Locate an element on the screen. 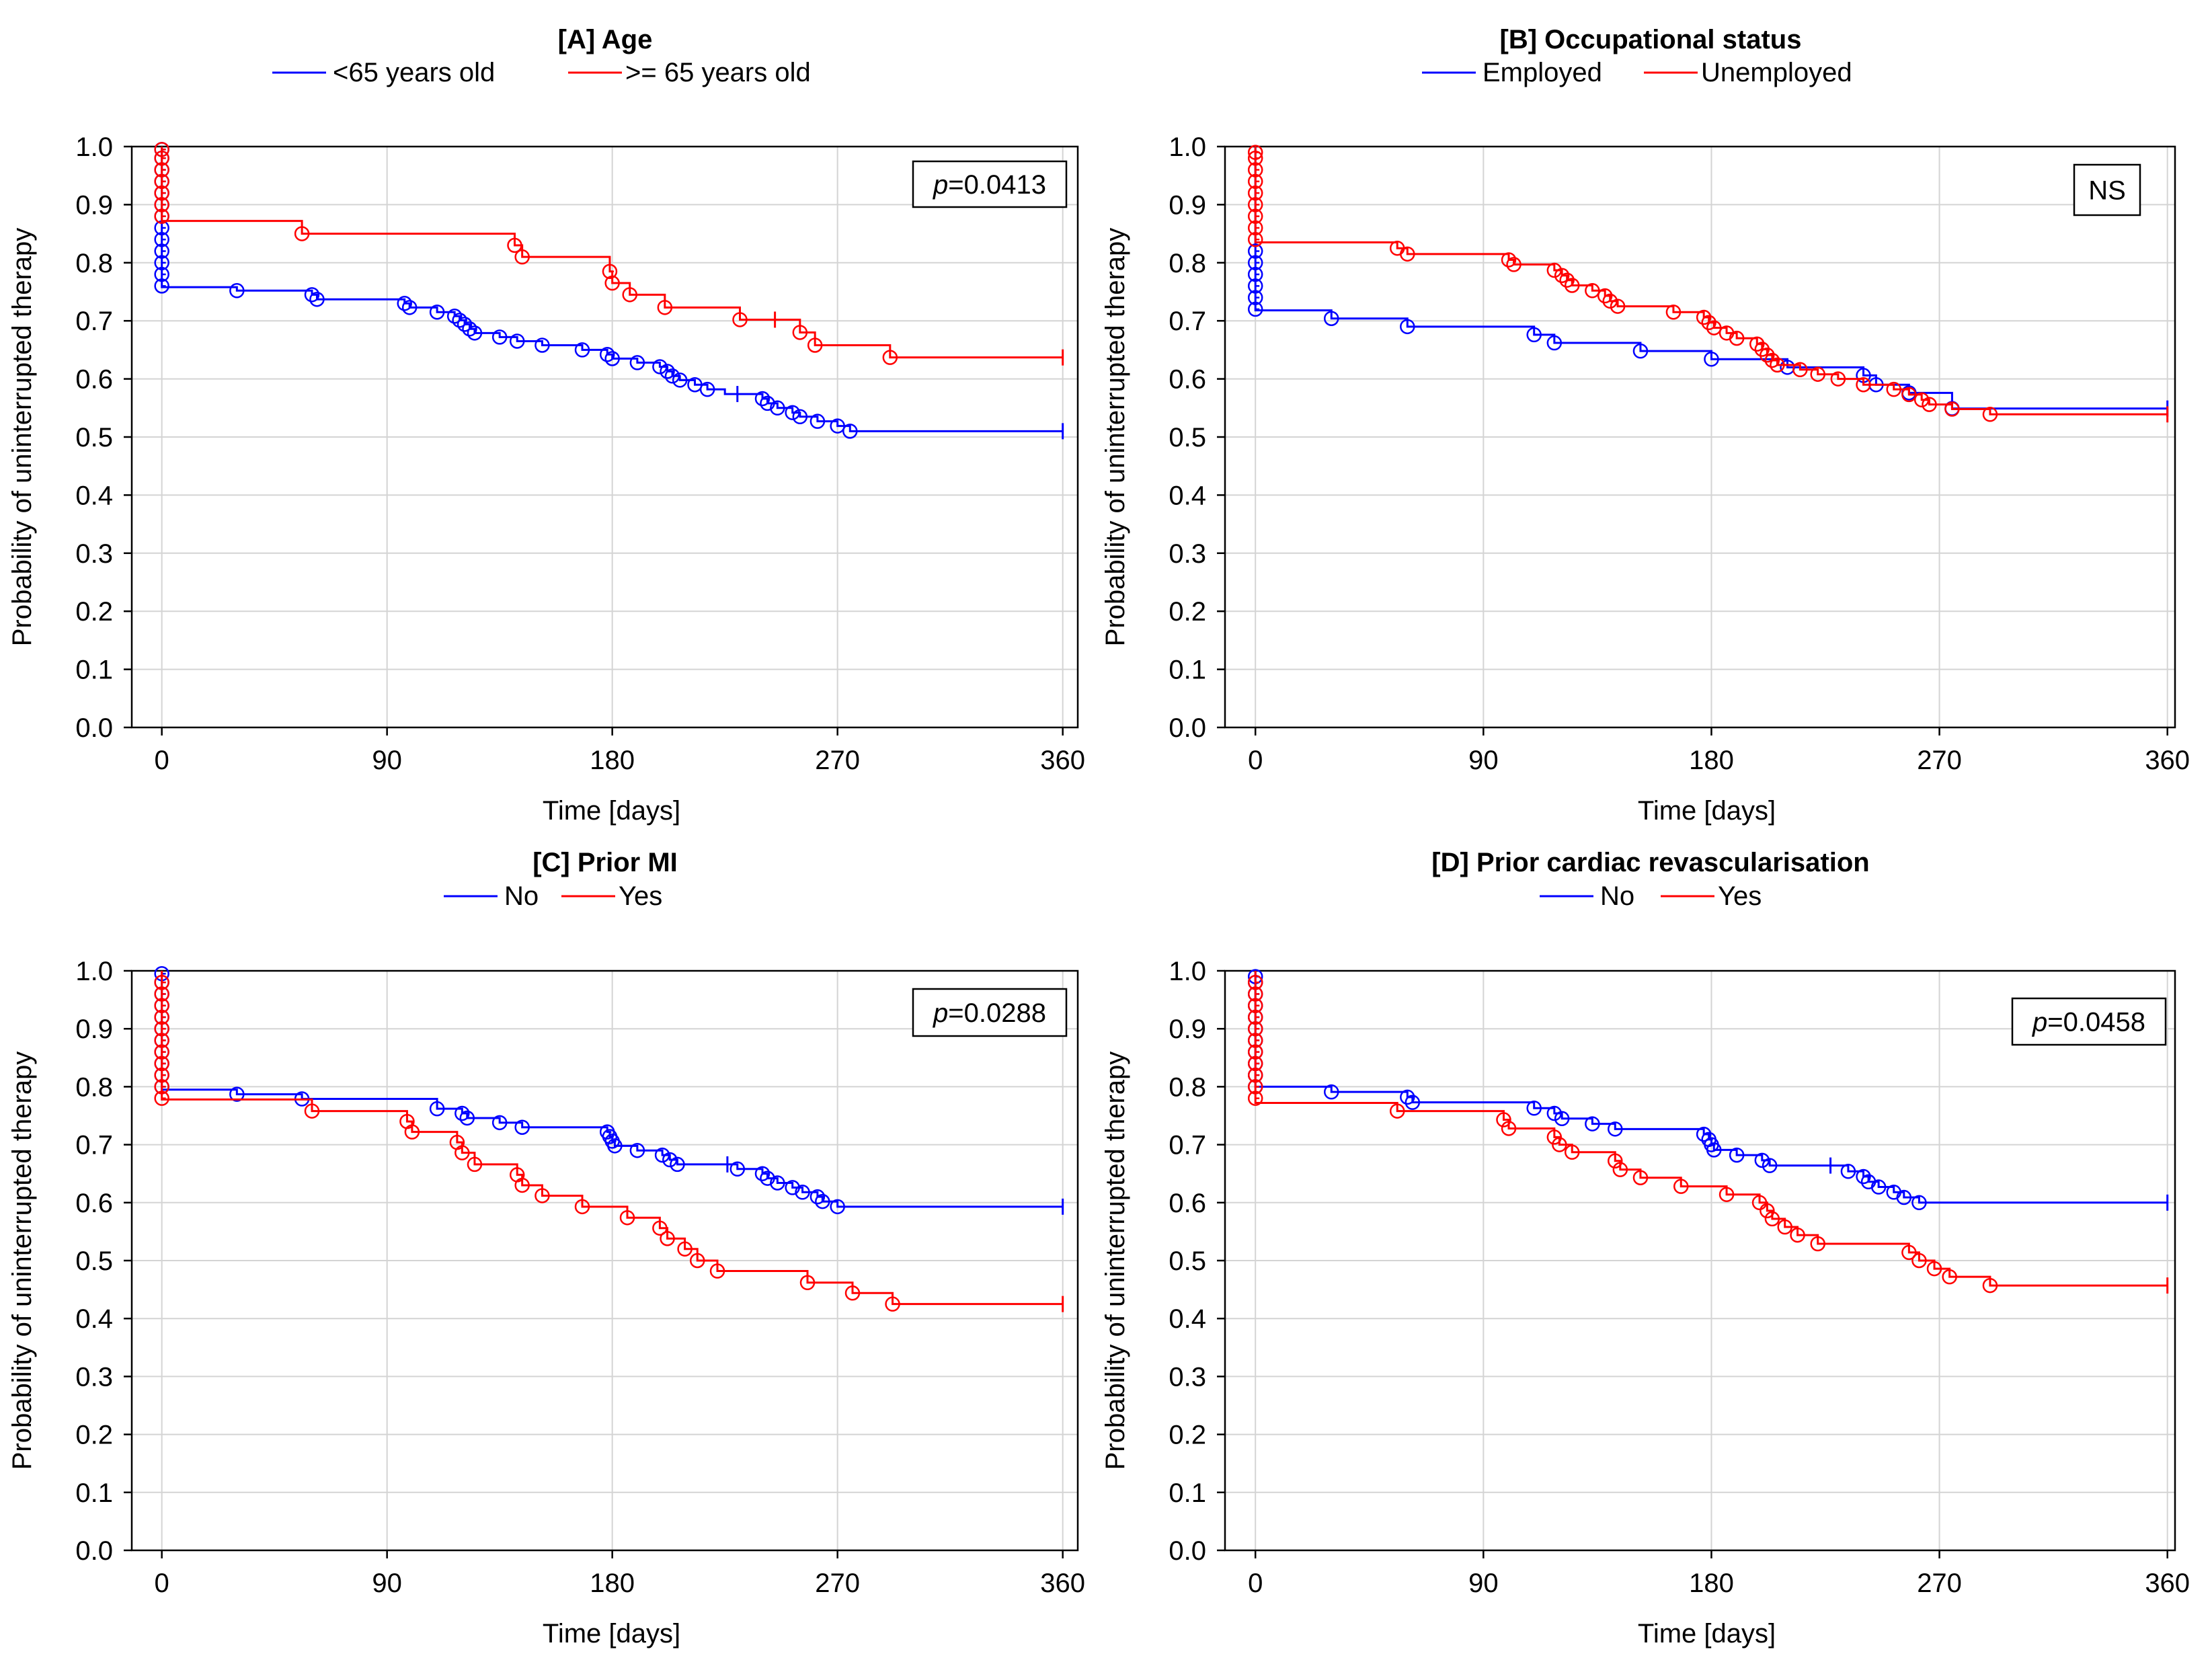 The height and width of the screenshot is (1668, 2212). series-blue is located at coordinates (1708, 282).